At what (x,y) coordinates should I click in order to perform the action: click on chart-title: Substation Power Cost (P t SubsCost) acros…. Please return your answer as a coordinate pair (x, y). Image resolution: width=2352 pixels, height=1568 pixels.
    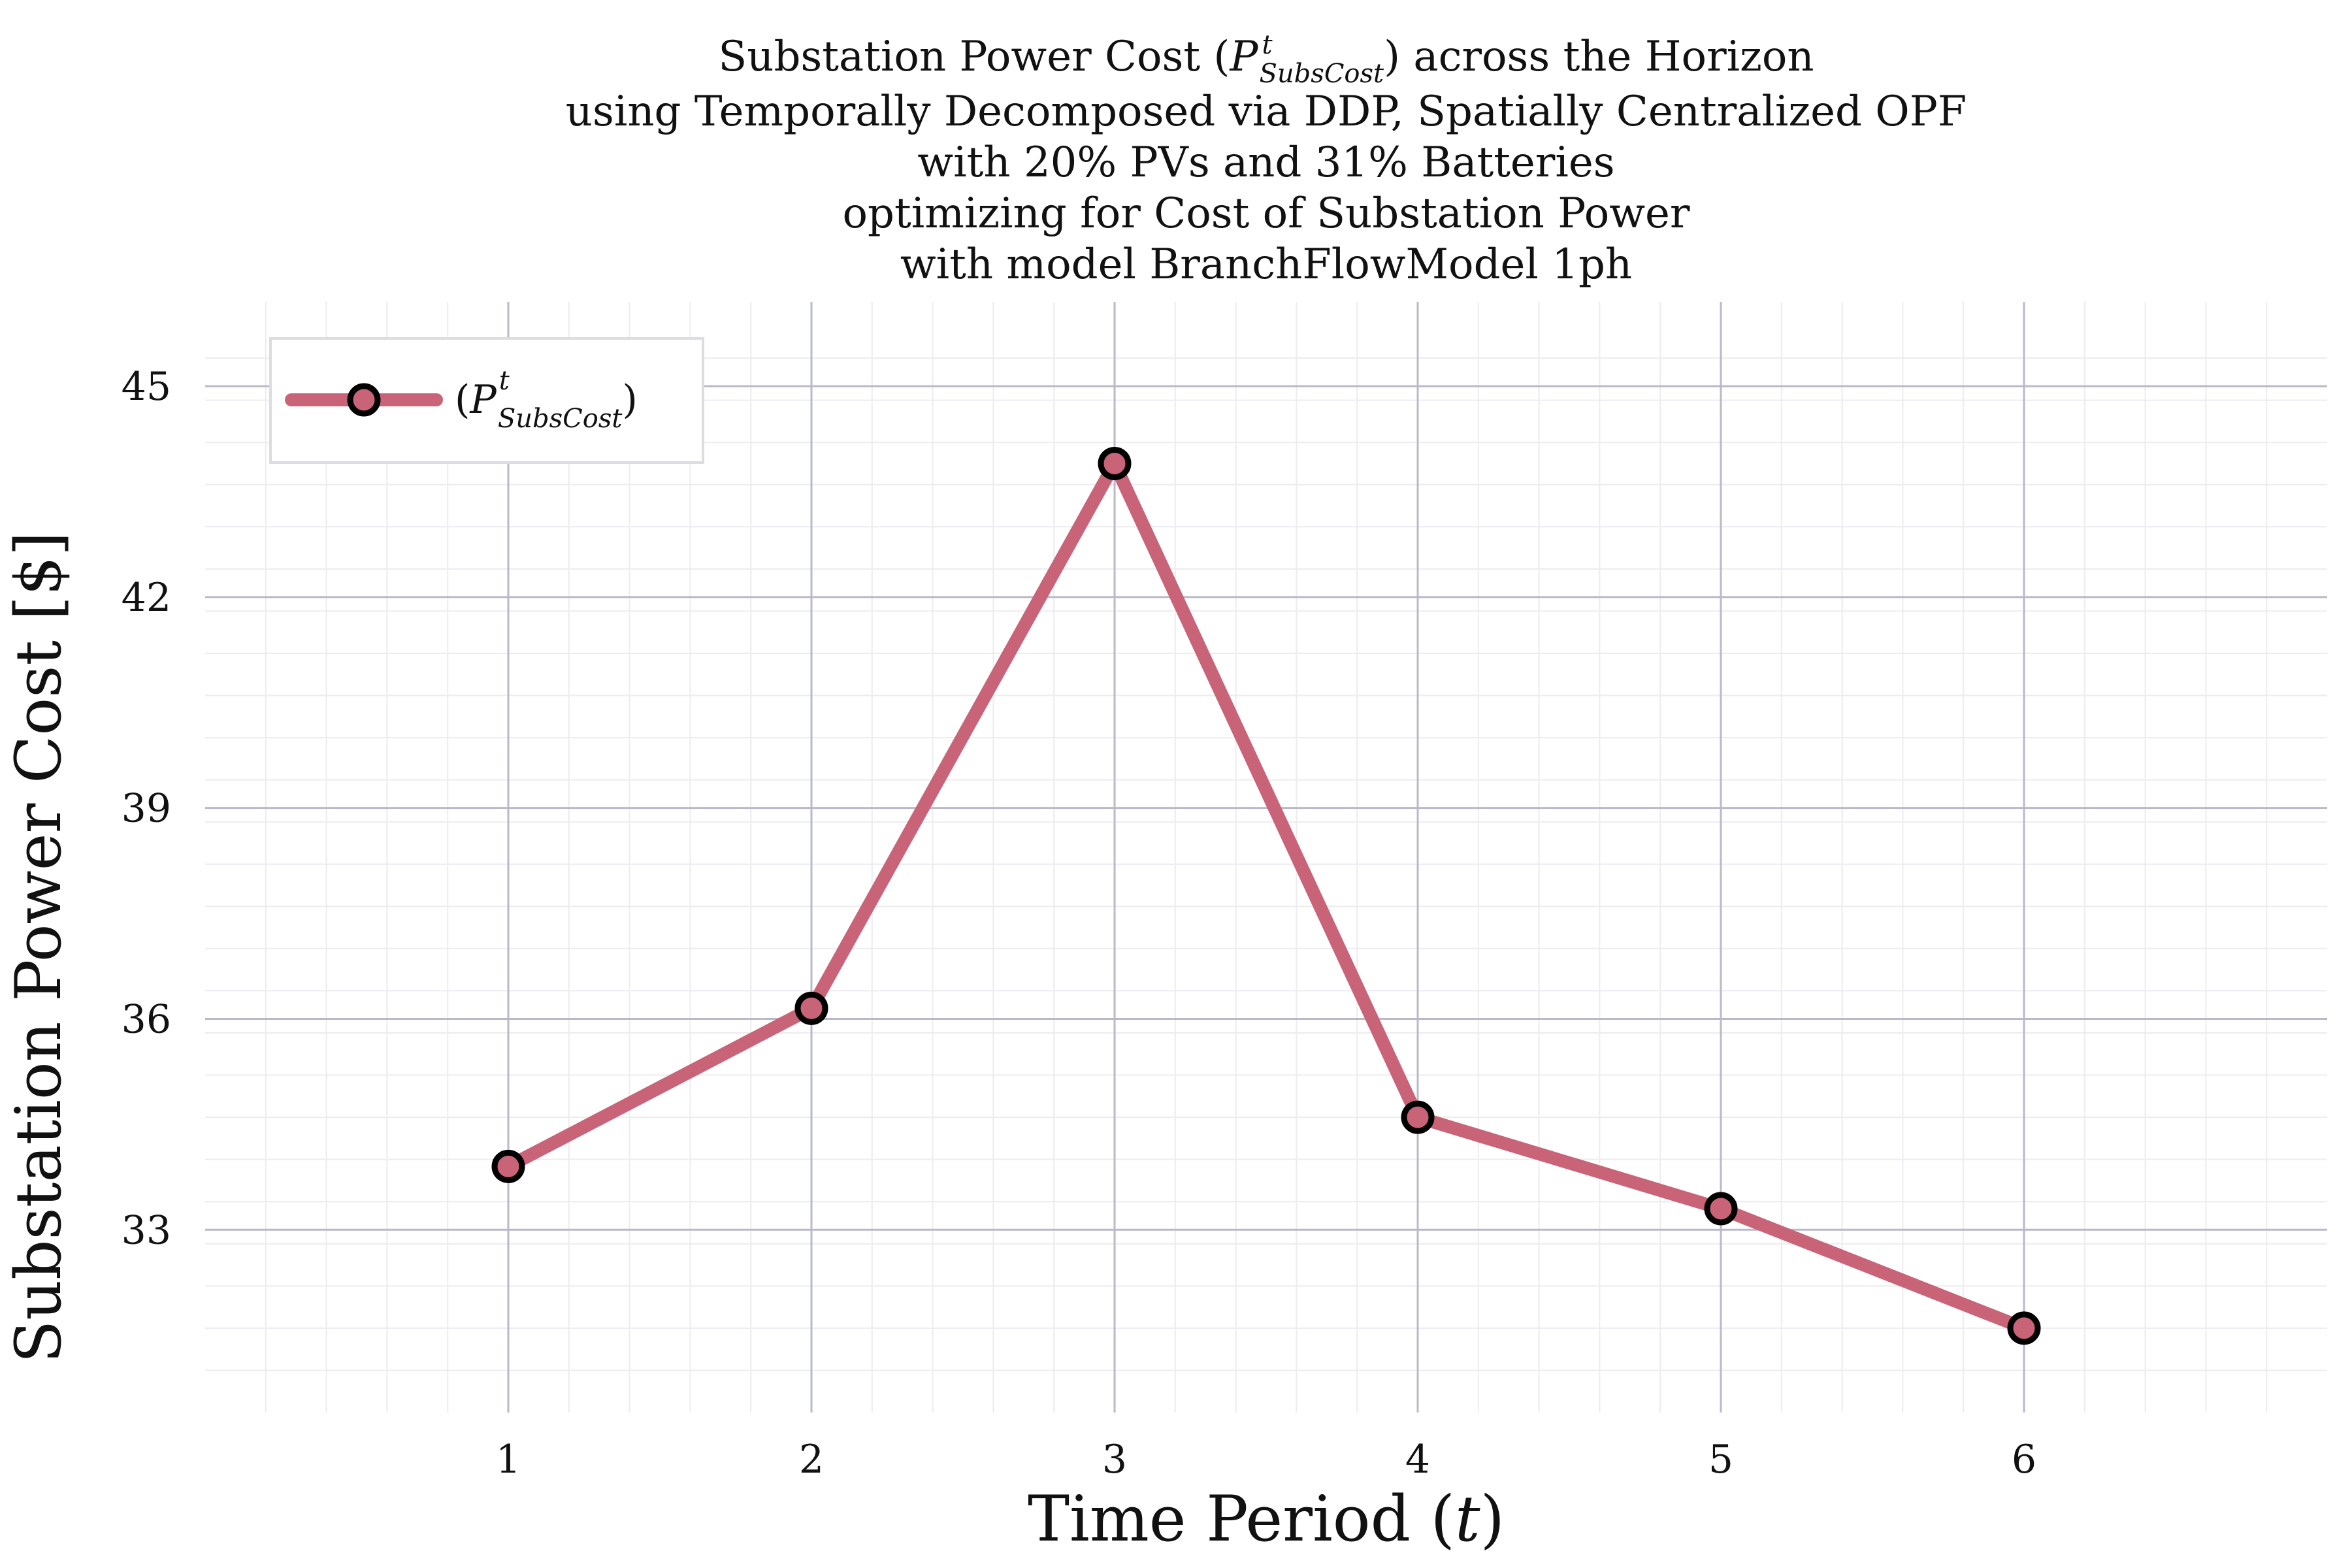
    Looking at the image, I should click on (1266, 159).